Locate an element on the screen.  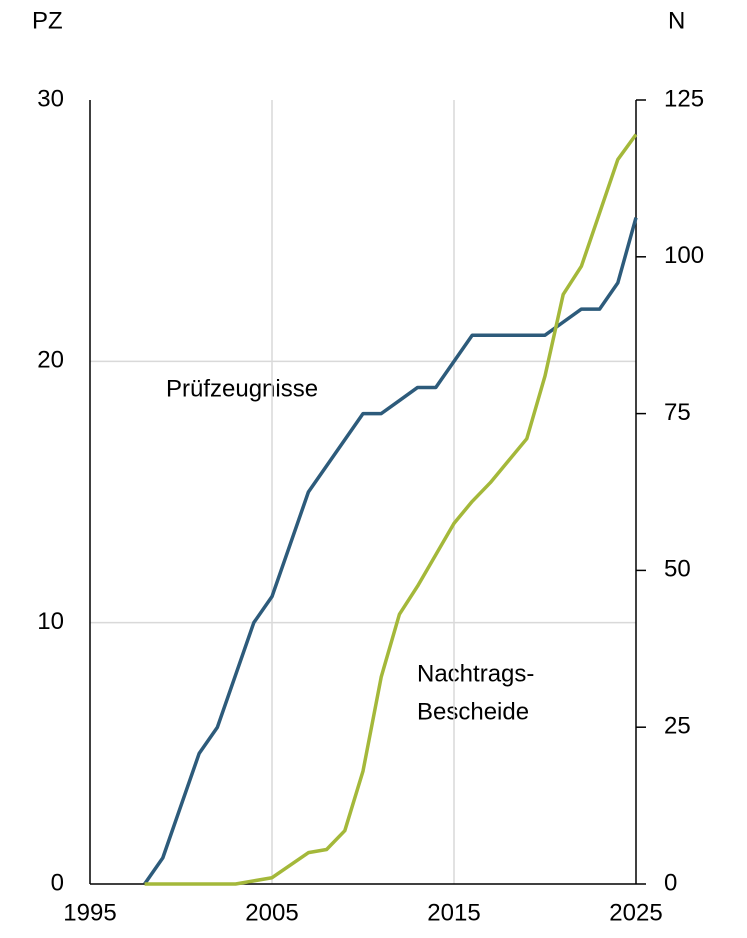
y2-tick-label: 25 is located at coordinates (677, 726).